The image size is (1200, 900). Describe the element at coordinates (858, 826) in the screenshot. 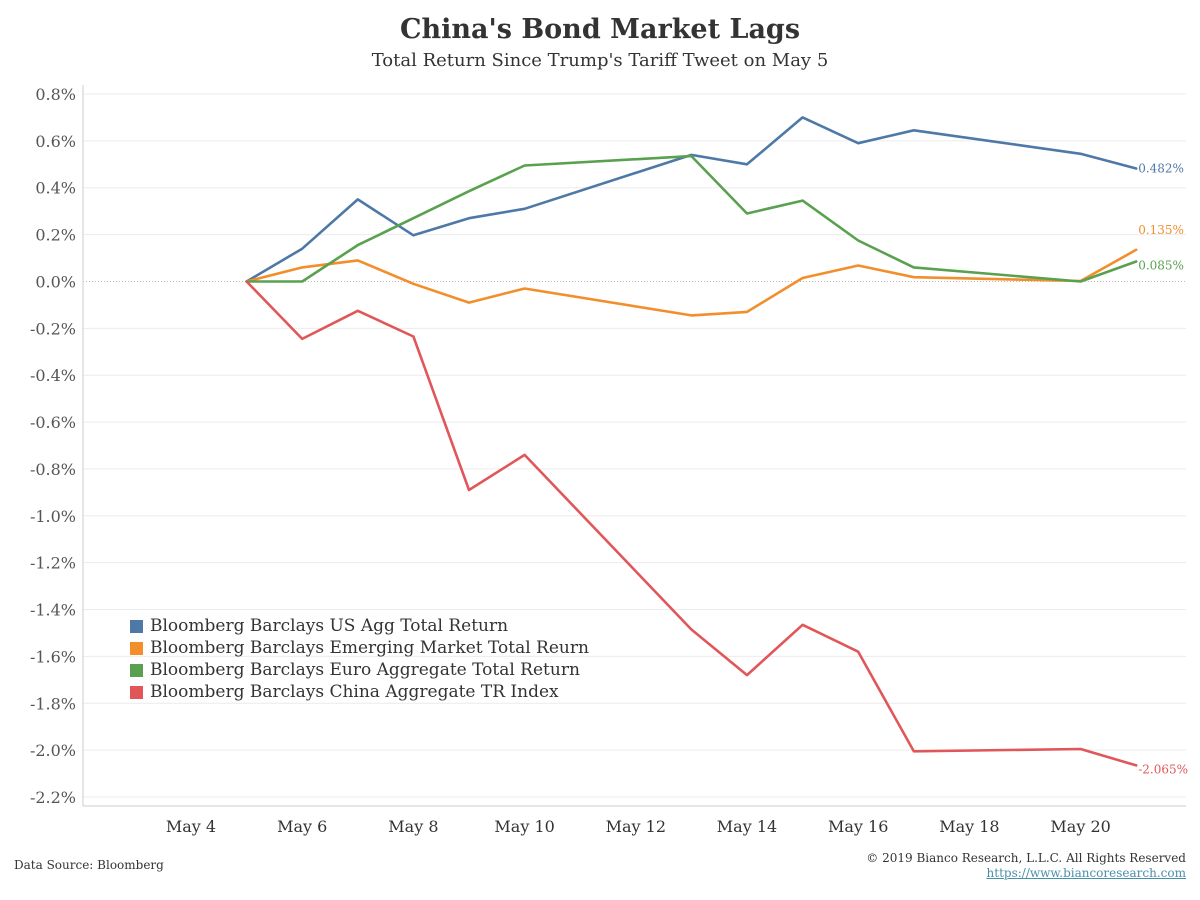

I see `x-tick-label: May 16` at that location.